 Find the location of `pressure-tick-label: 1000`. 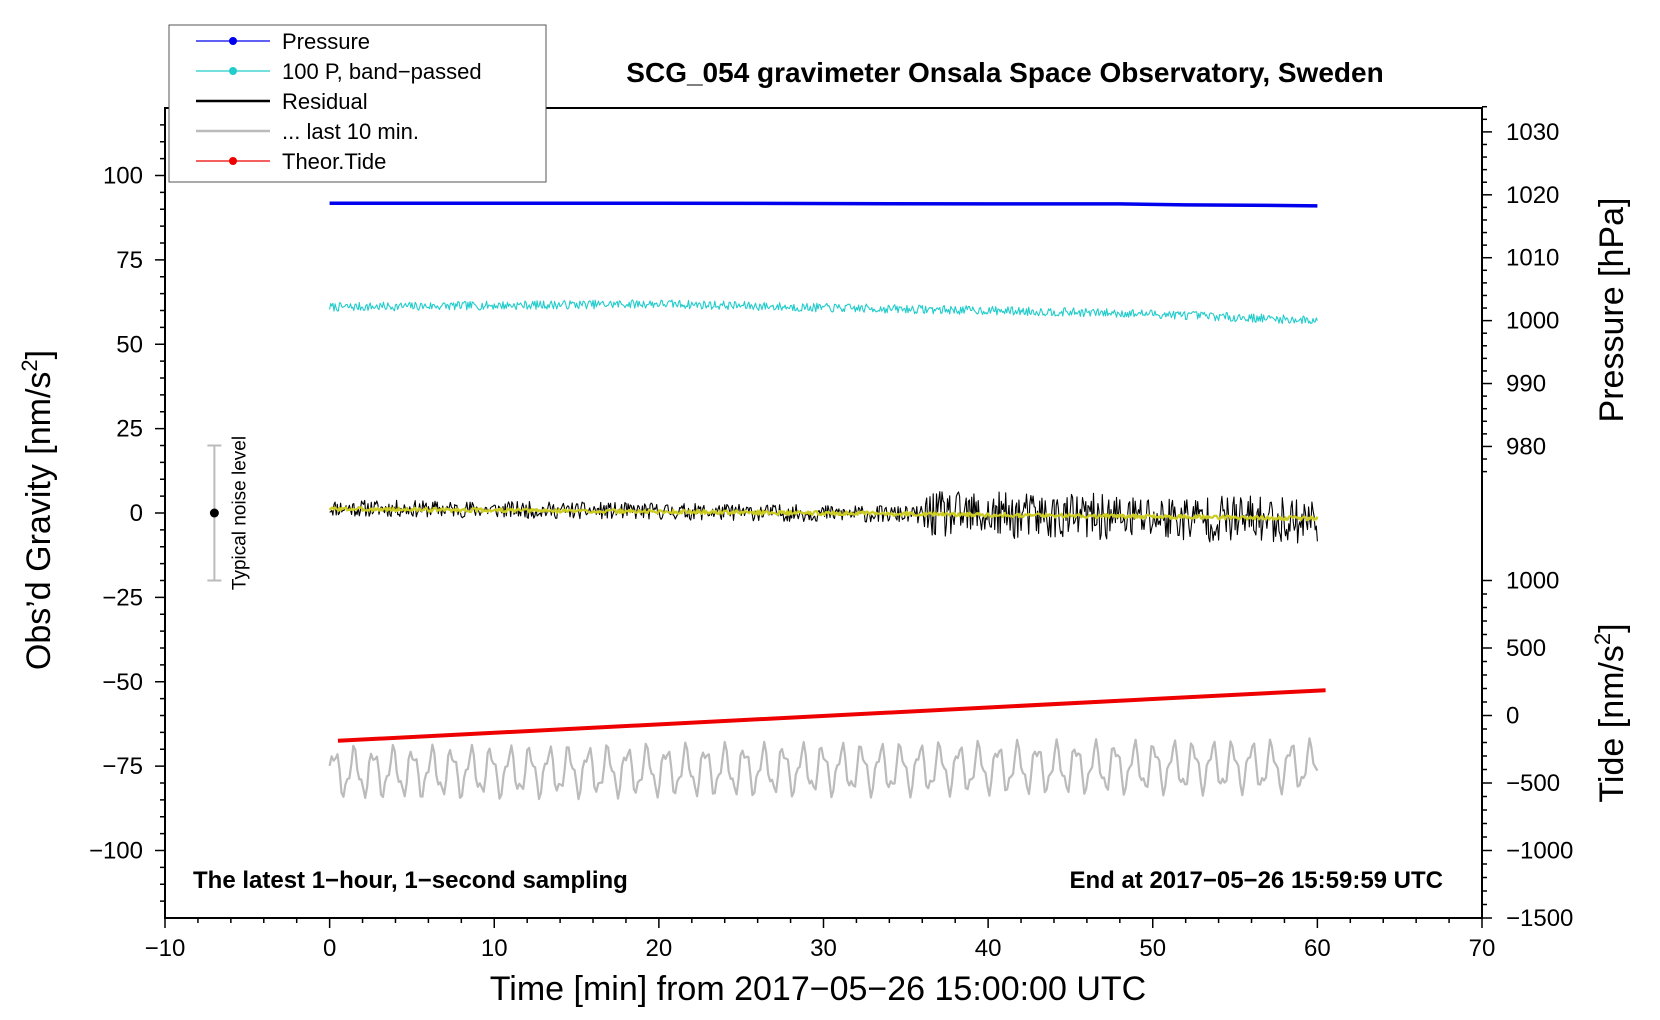

pressure-tick-label: 1000 is located at coordinates (1532, 321).